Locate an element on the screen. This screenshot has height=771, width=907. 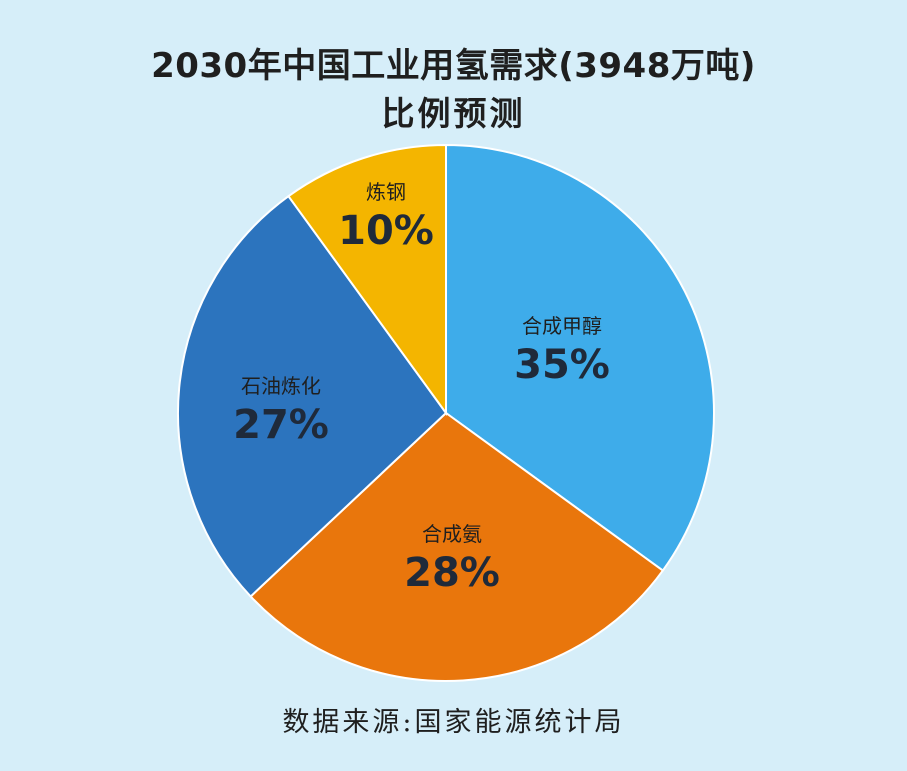
pie-slice-steel is located at coordinates (367, 280).